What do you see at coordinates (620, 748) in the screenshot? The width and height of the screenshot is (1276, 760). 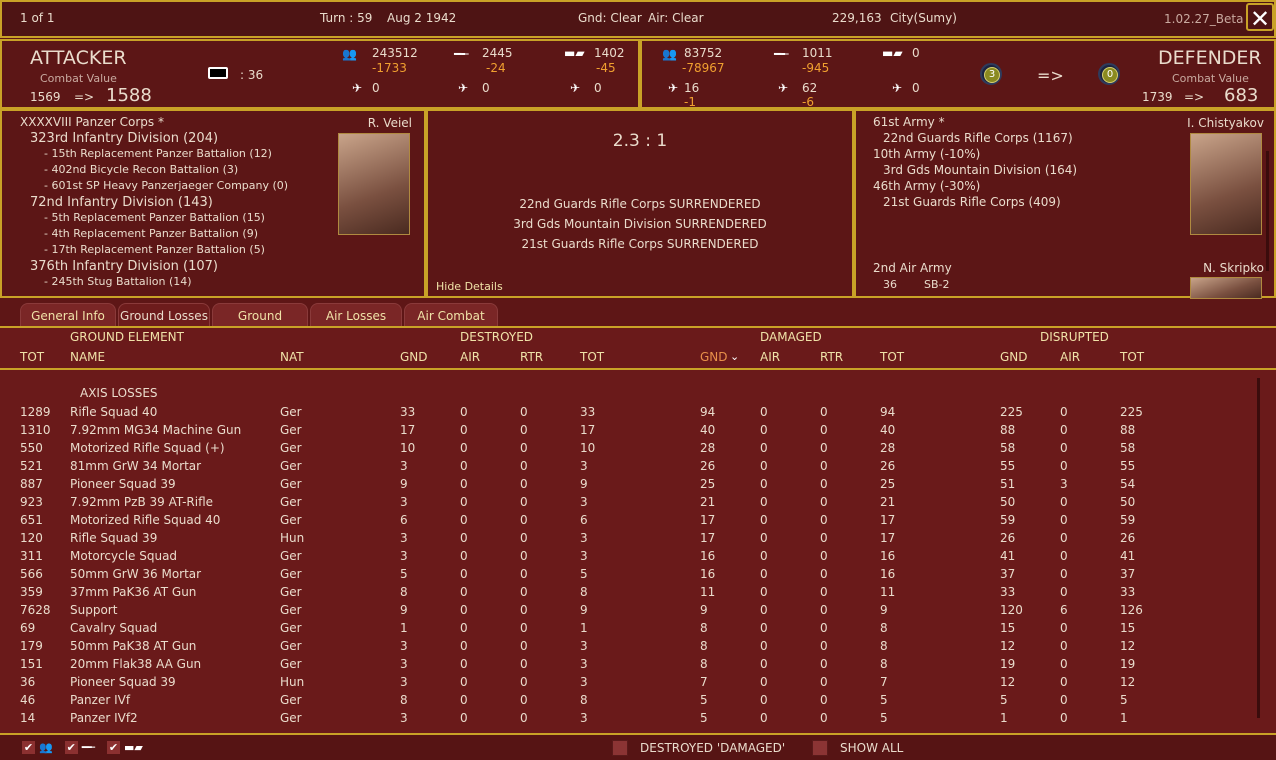 I see `destroyed-damaged-checkbox` at bounding box center [620, 748].